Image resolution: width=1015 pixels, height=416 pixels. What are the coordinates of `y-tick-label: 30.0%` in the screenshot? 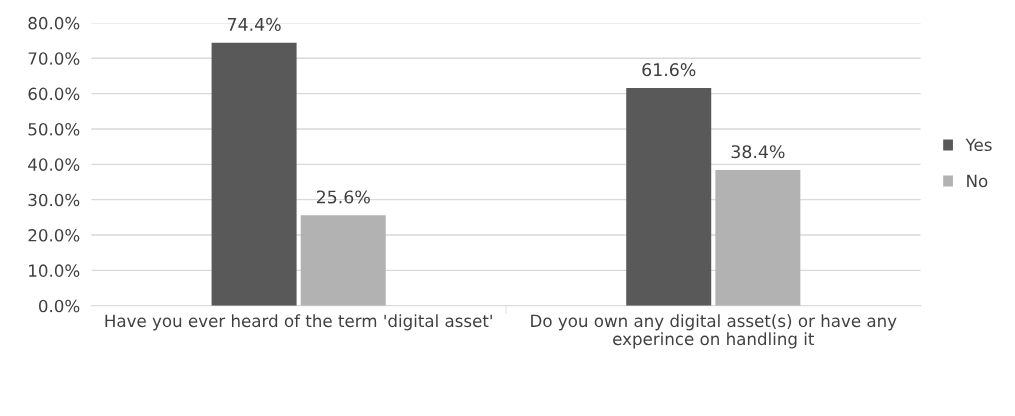 It's located at (54, 200).